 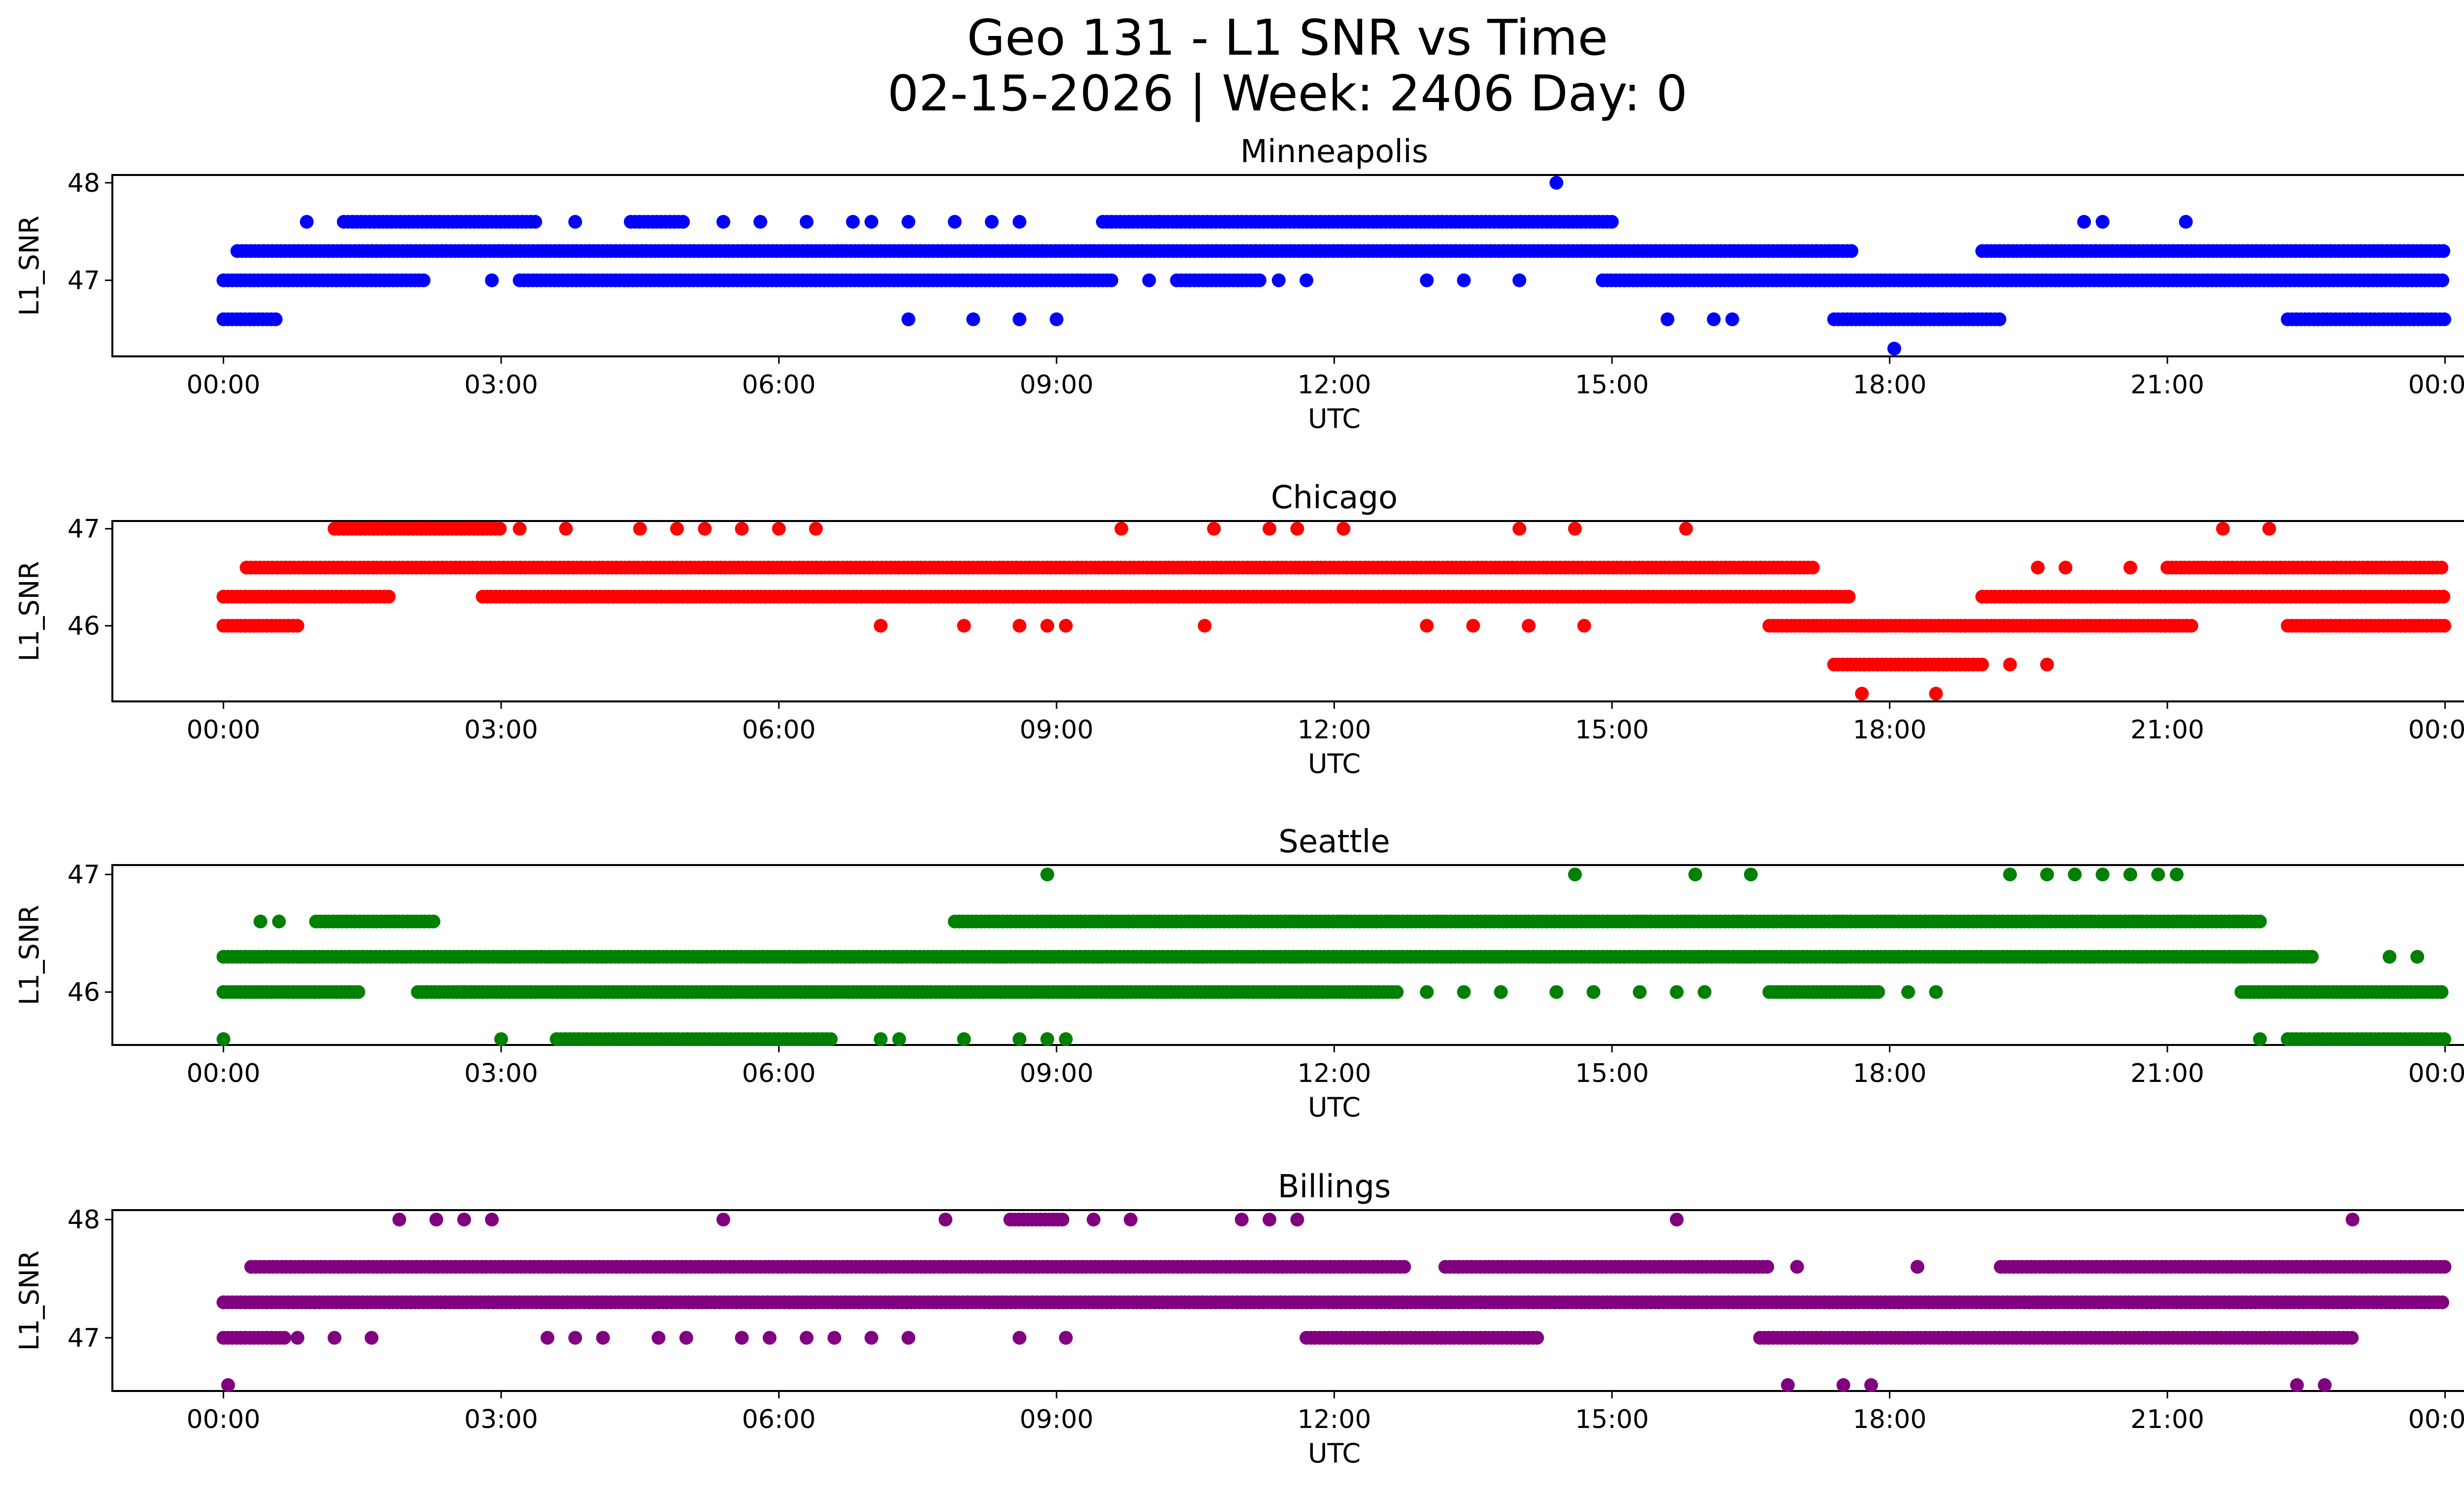 What do you see at coordinates (84, 626) in the screenshot?
I see `chart-chicago-y-tick-label: 46` at bounding box center [84, 626].